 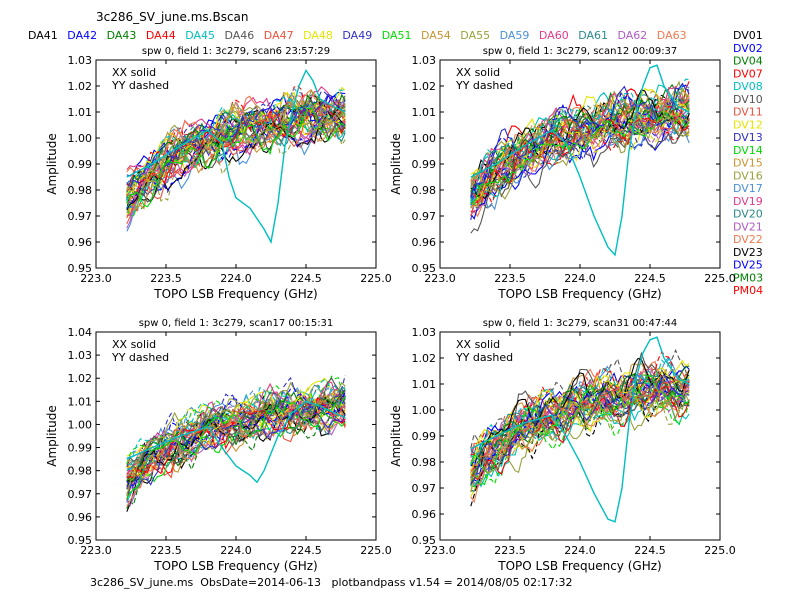 What do you see at coordinates (748, 137) in the screenshot?
I see `legend-entry-dv13: DV13` at bounding box center [748, 137].